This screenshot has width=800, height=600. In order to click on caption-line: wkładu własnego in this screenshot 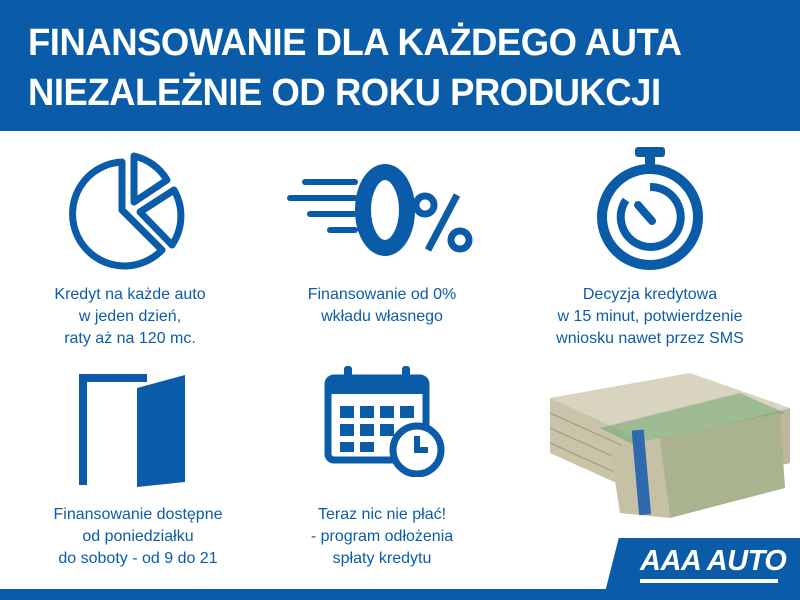, I will do `click(382, 316)`.